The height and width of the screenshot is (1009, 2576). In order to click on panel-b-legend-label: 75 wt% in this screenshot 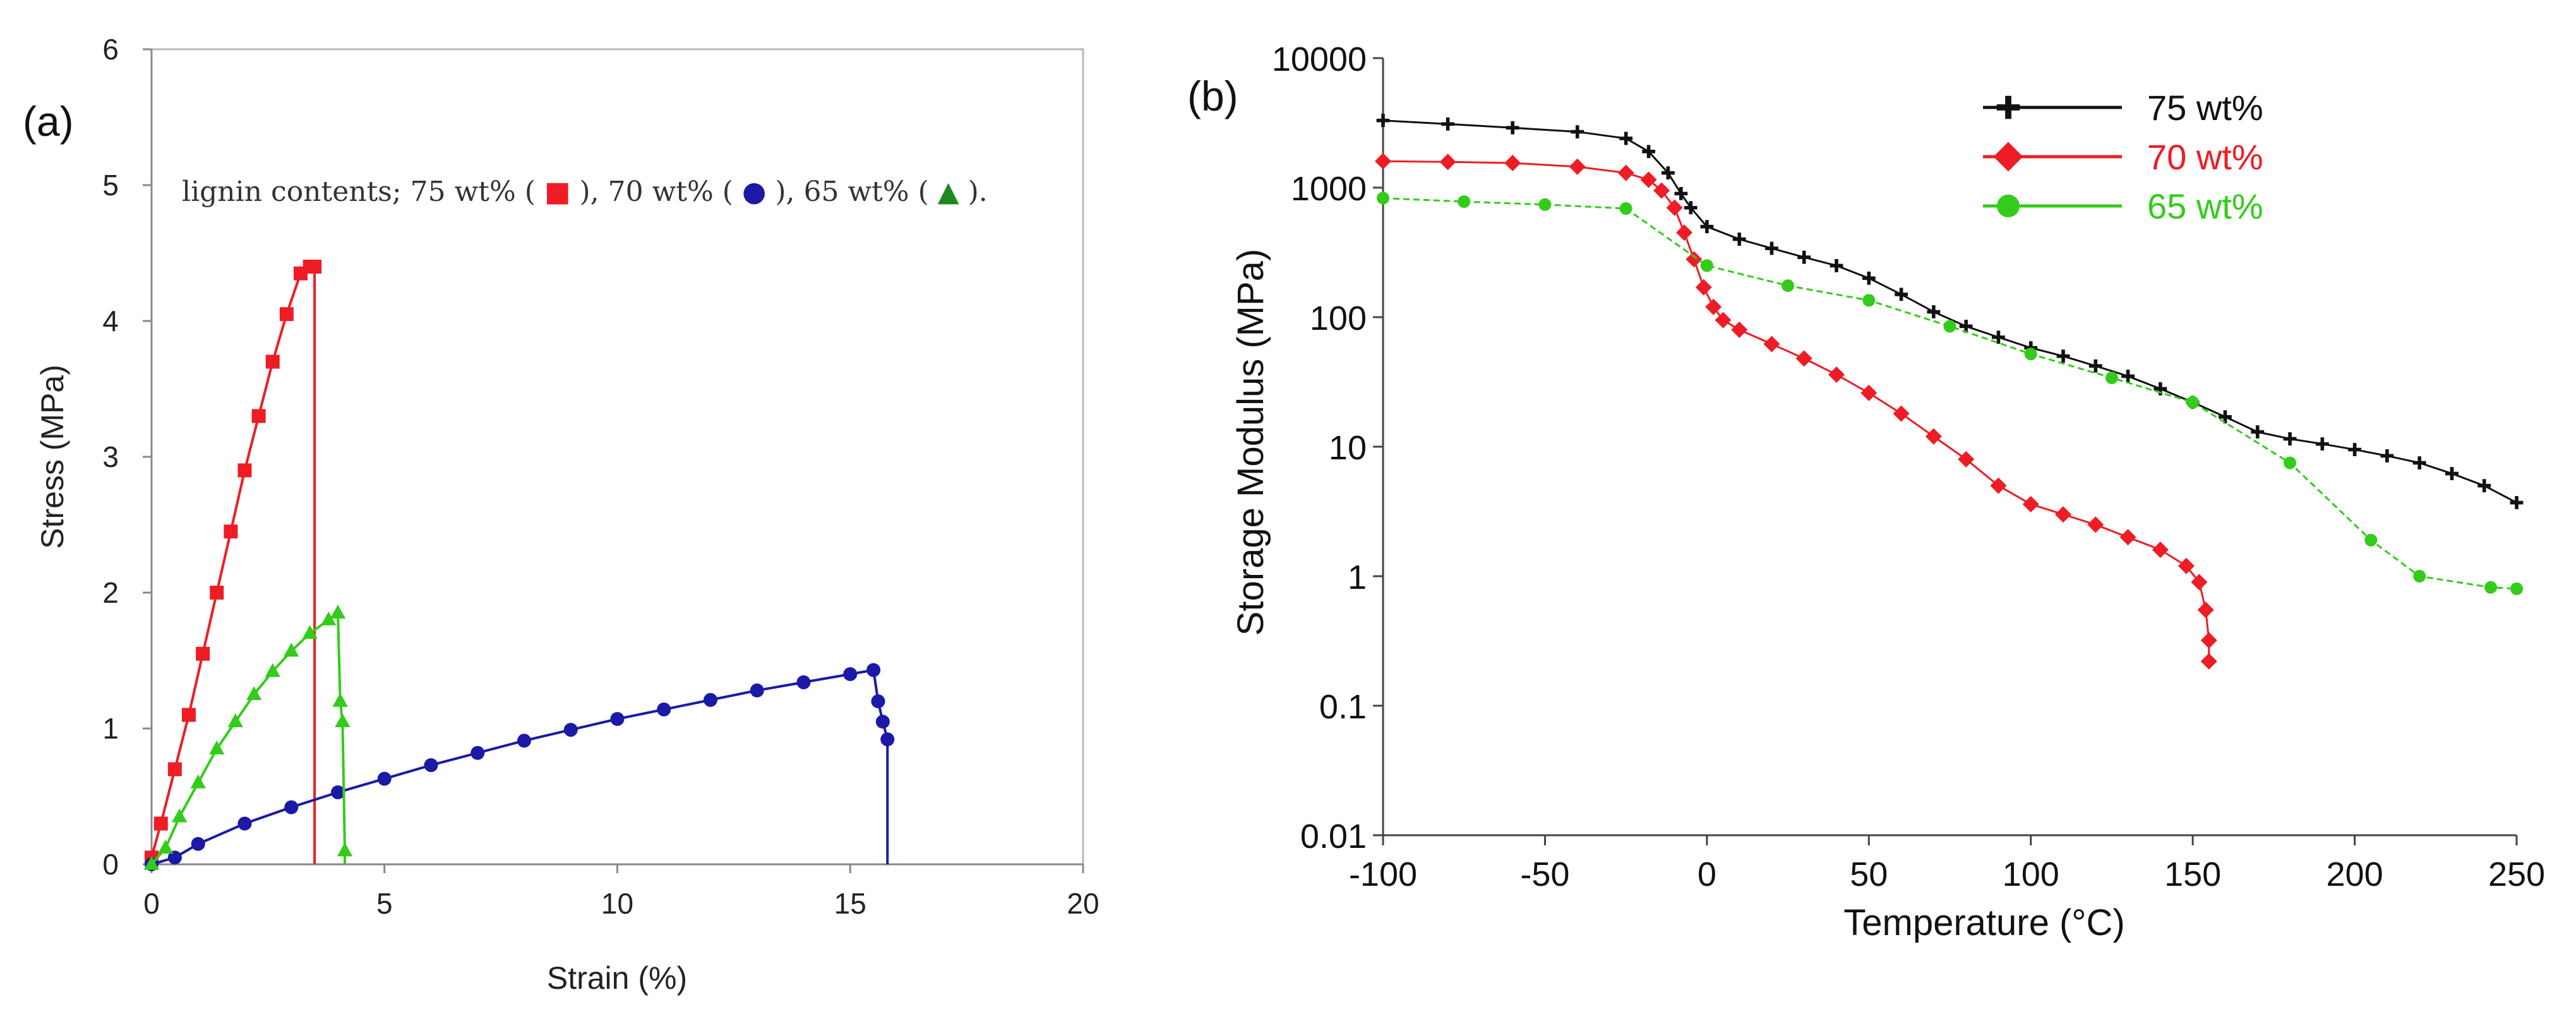, I will do `click(2205, 108)`.